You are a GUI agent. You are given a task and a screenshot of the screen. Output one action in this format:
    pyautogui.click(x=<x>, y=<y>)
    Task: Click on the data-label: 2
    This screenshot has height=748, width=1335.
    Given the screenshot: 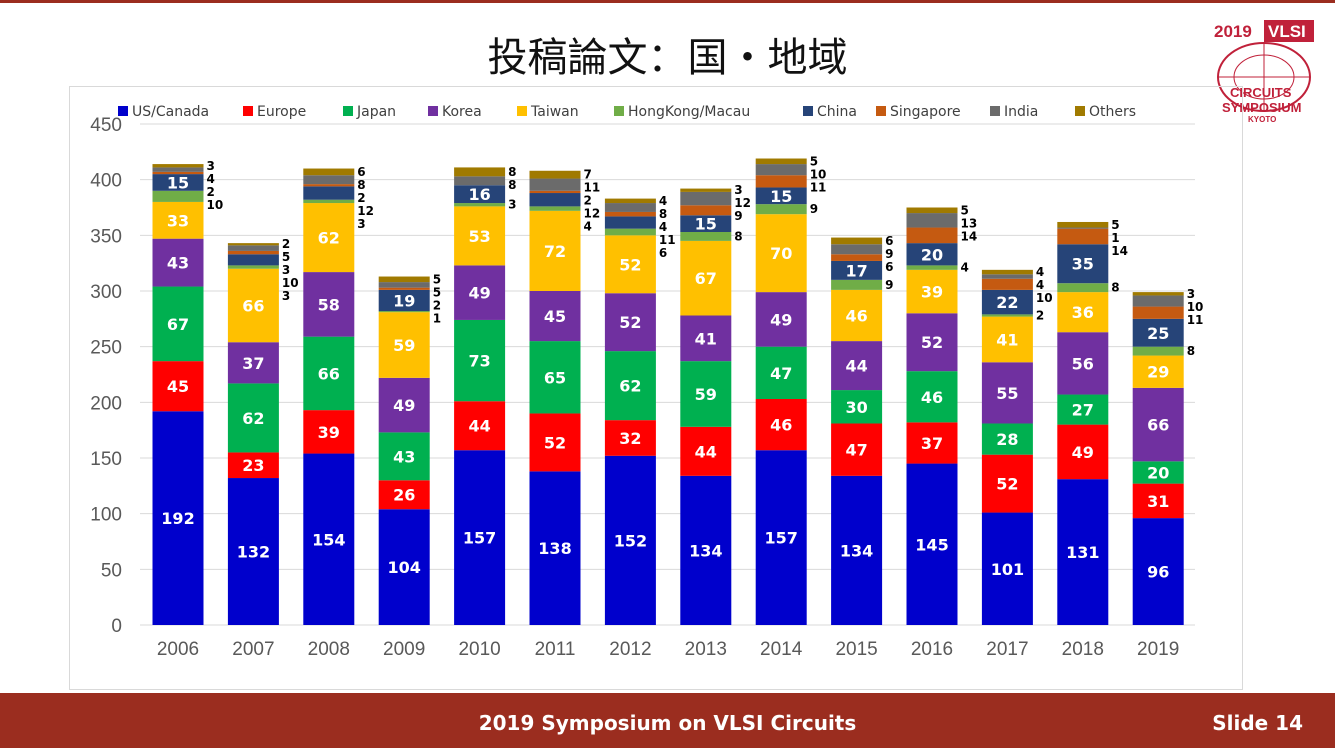 What is the action you would take?
    pyautogui.click(x=437, y=305)
    